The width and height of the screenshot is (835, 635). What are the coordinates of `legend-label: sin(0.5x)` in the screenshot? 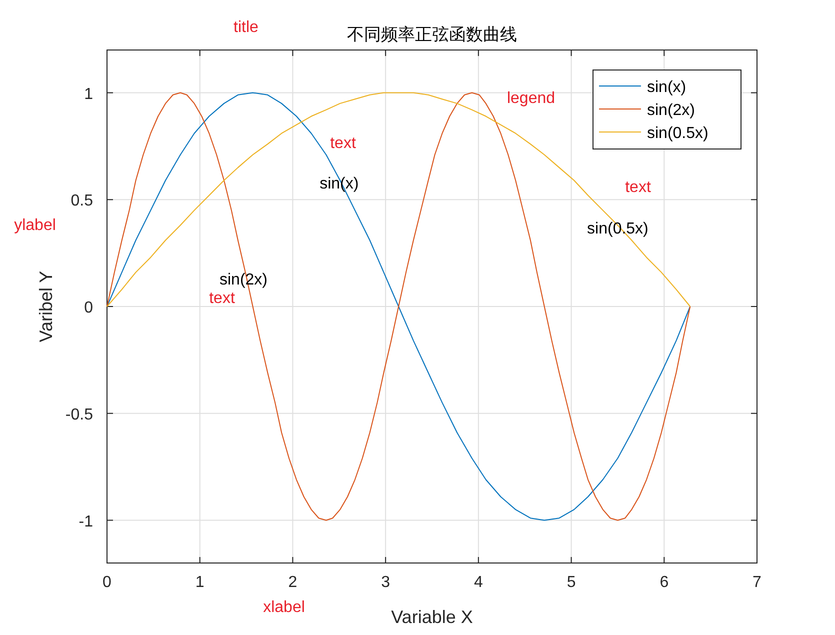 It's located at (677, 133).